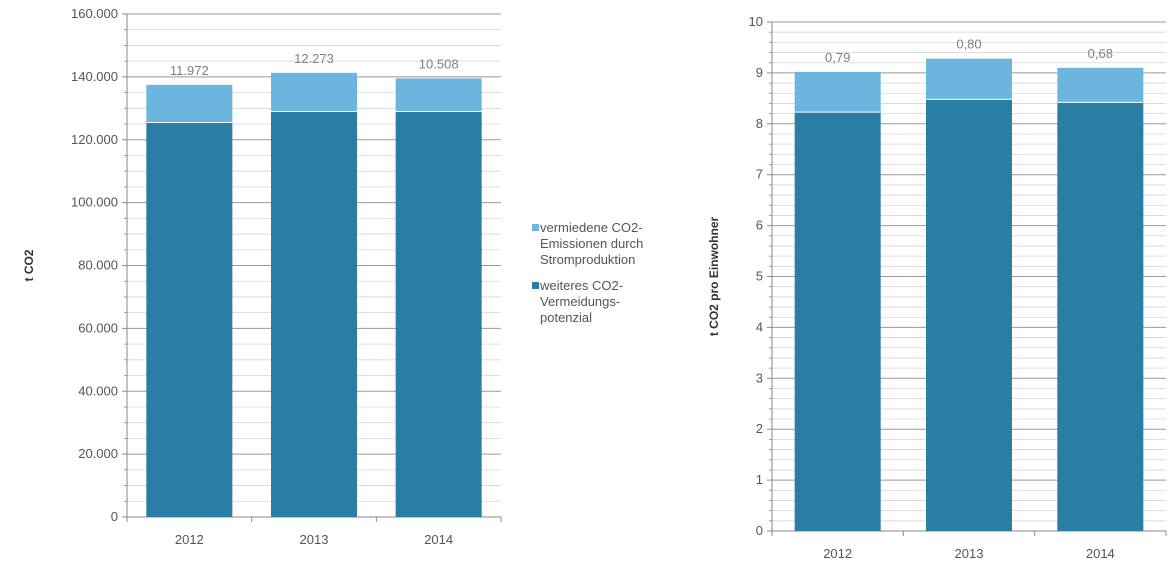  Describe the element at coordinates (969, 553) in the screenshot. I see `c1-x-tick-label-2013: 2013` at that location.